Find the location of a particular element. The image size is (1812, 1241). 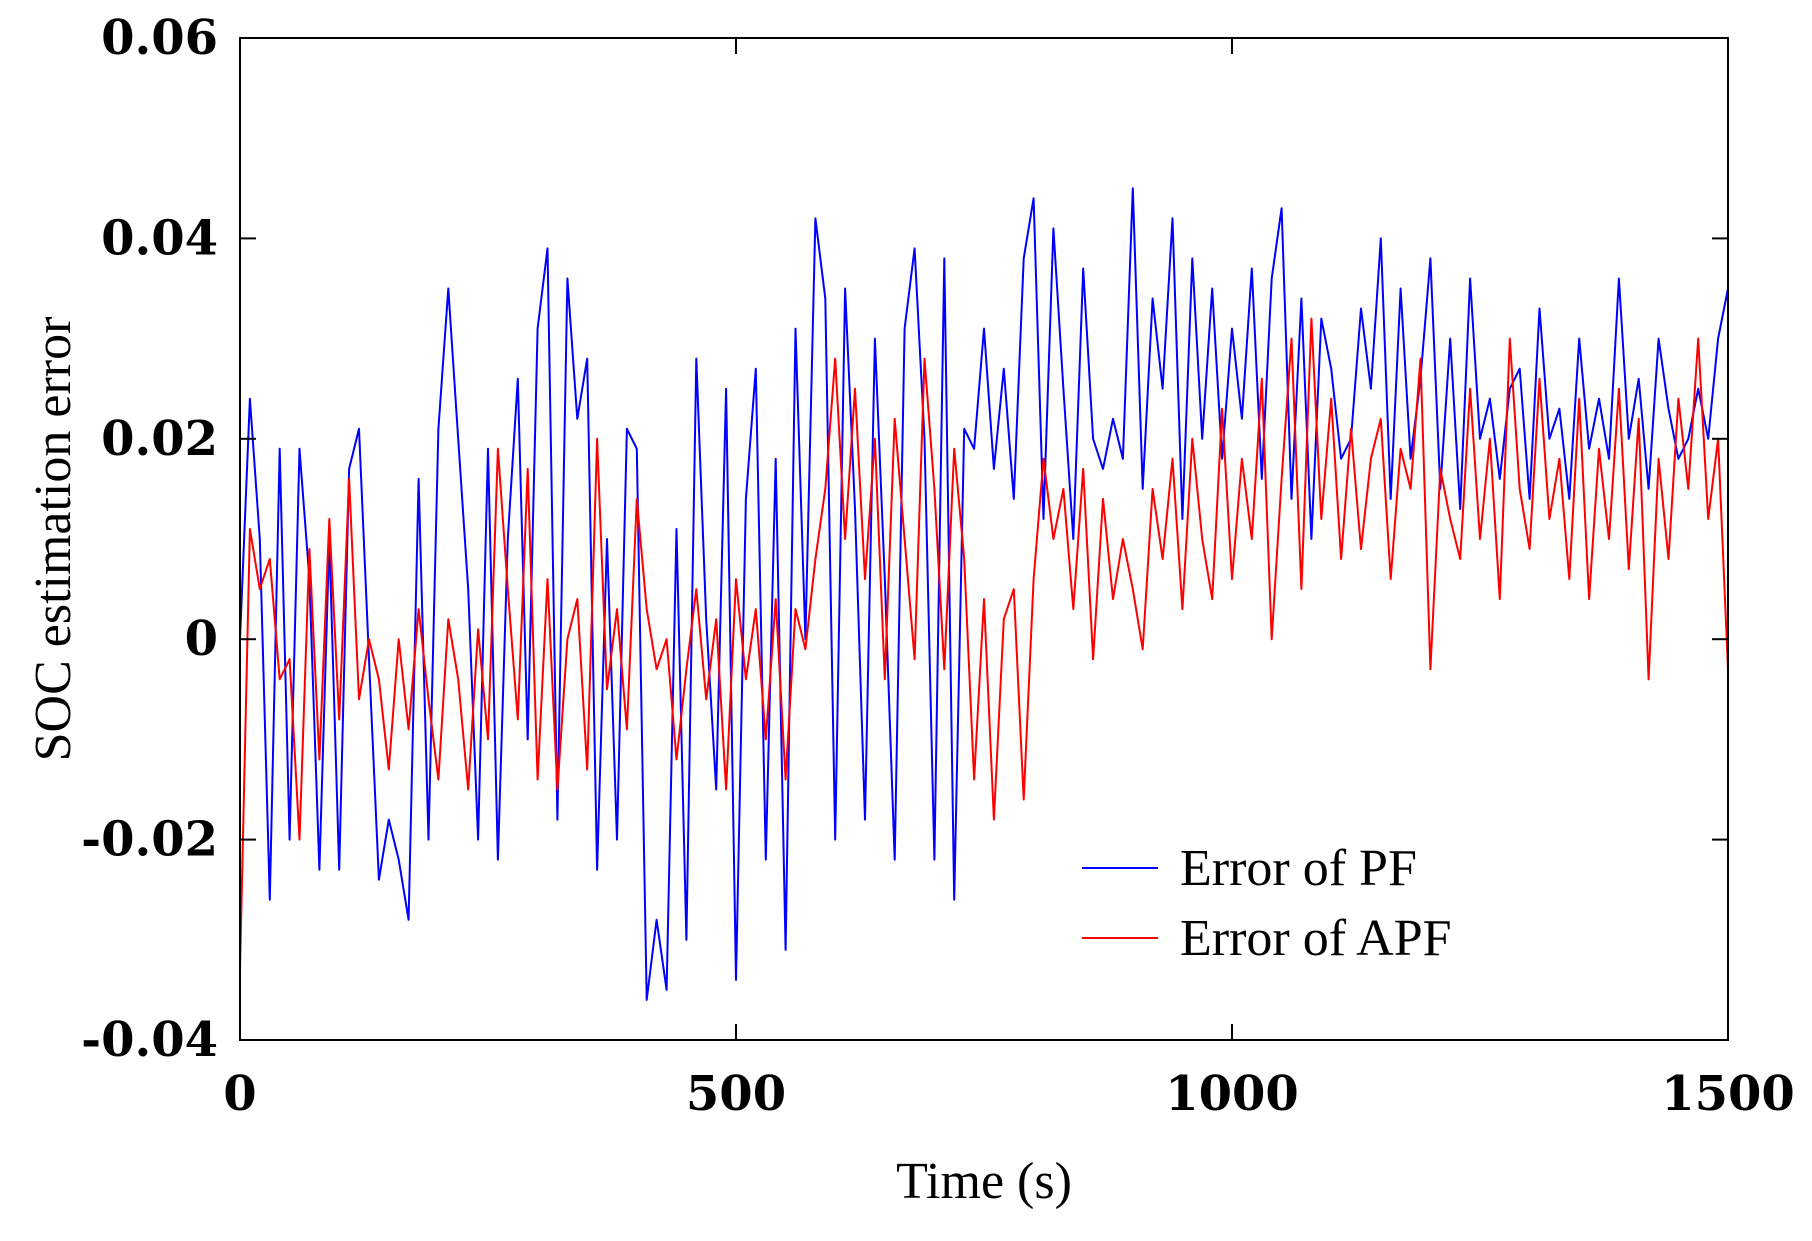

legend: Error of PF Error of APF is located at coordinates (1267, 903).